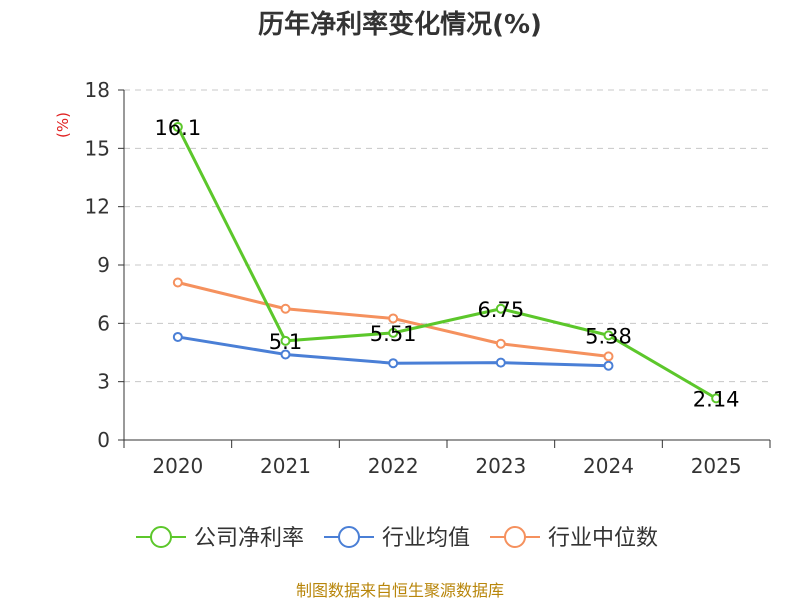 The height and width of the screenshot is (600, 800). I want to click on legend-item-0: 公司净利率, so click(220, 538).